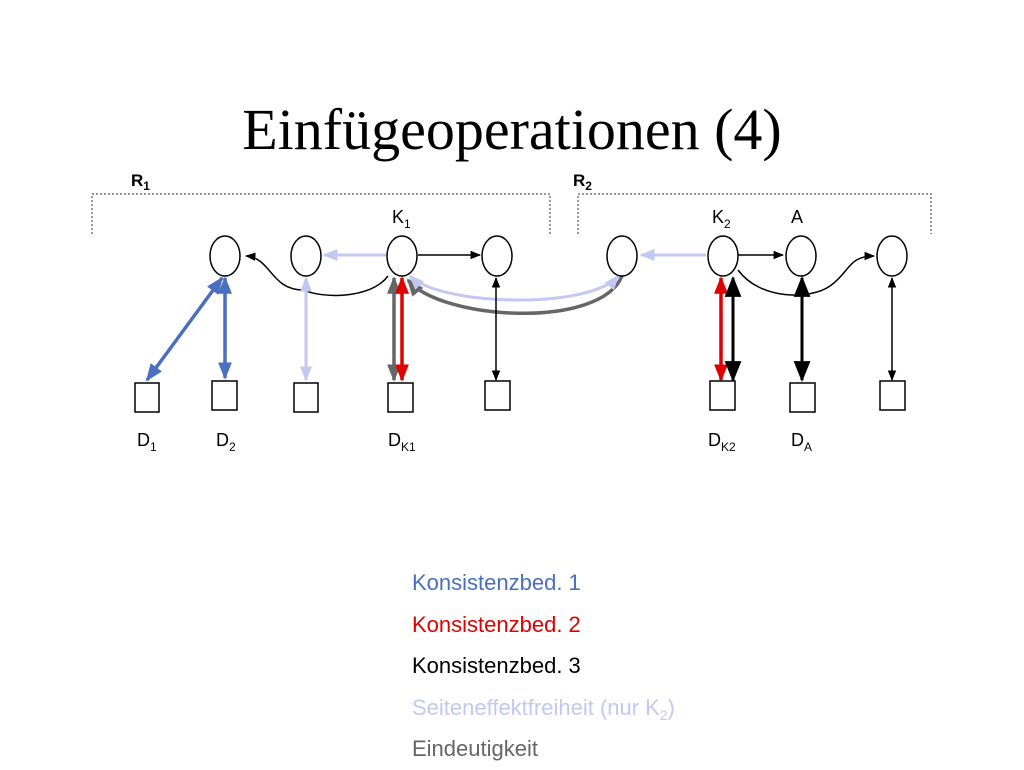 Image resolution: width=1024 pixels, height=770 pixels. Describe the element at coordinates (797, 217) in the screenshot. I see `node-label-a: A` at that location.